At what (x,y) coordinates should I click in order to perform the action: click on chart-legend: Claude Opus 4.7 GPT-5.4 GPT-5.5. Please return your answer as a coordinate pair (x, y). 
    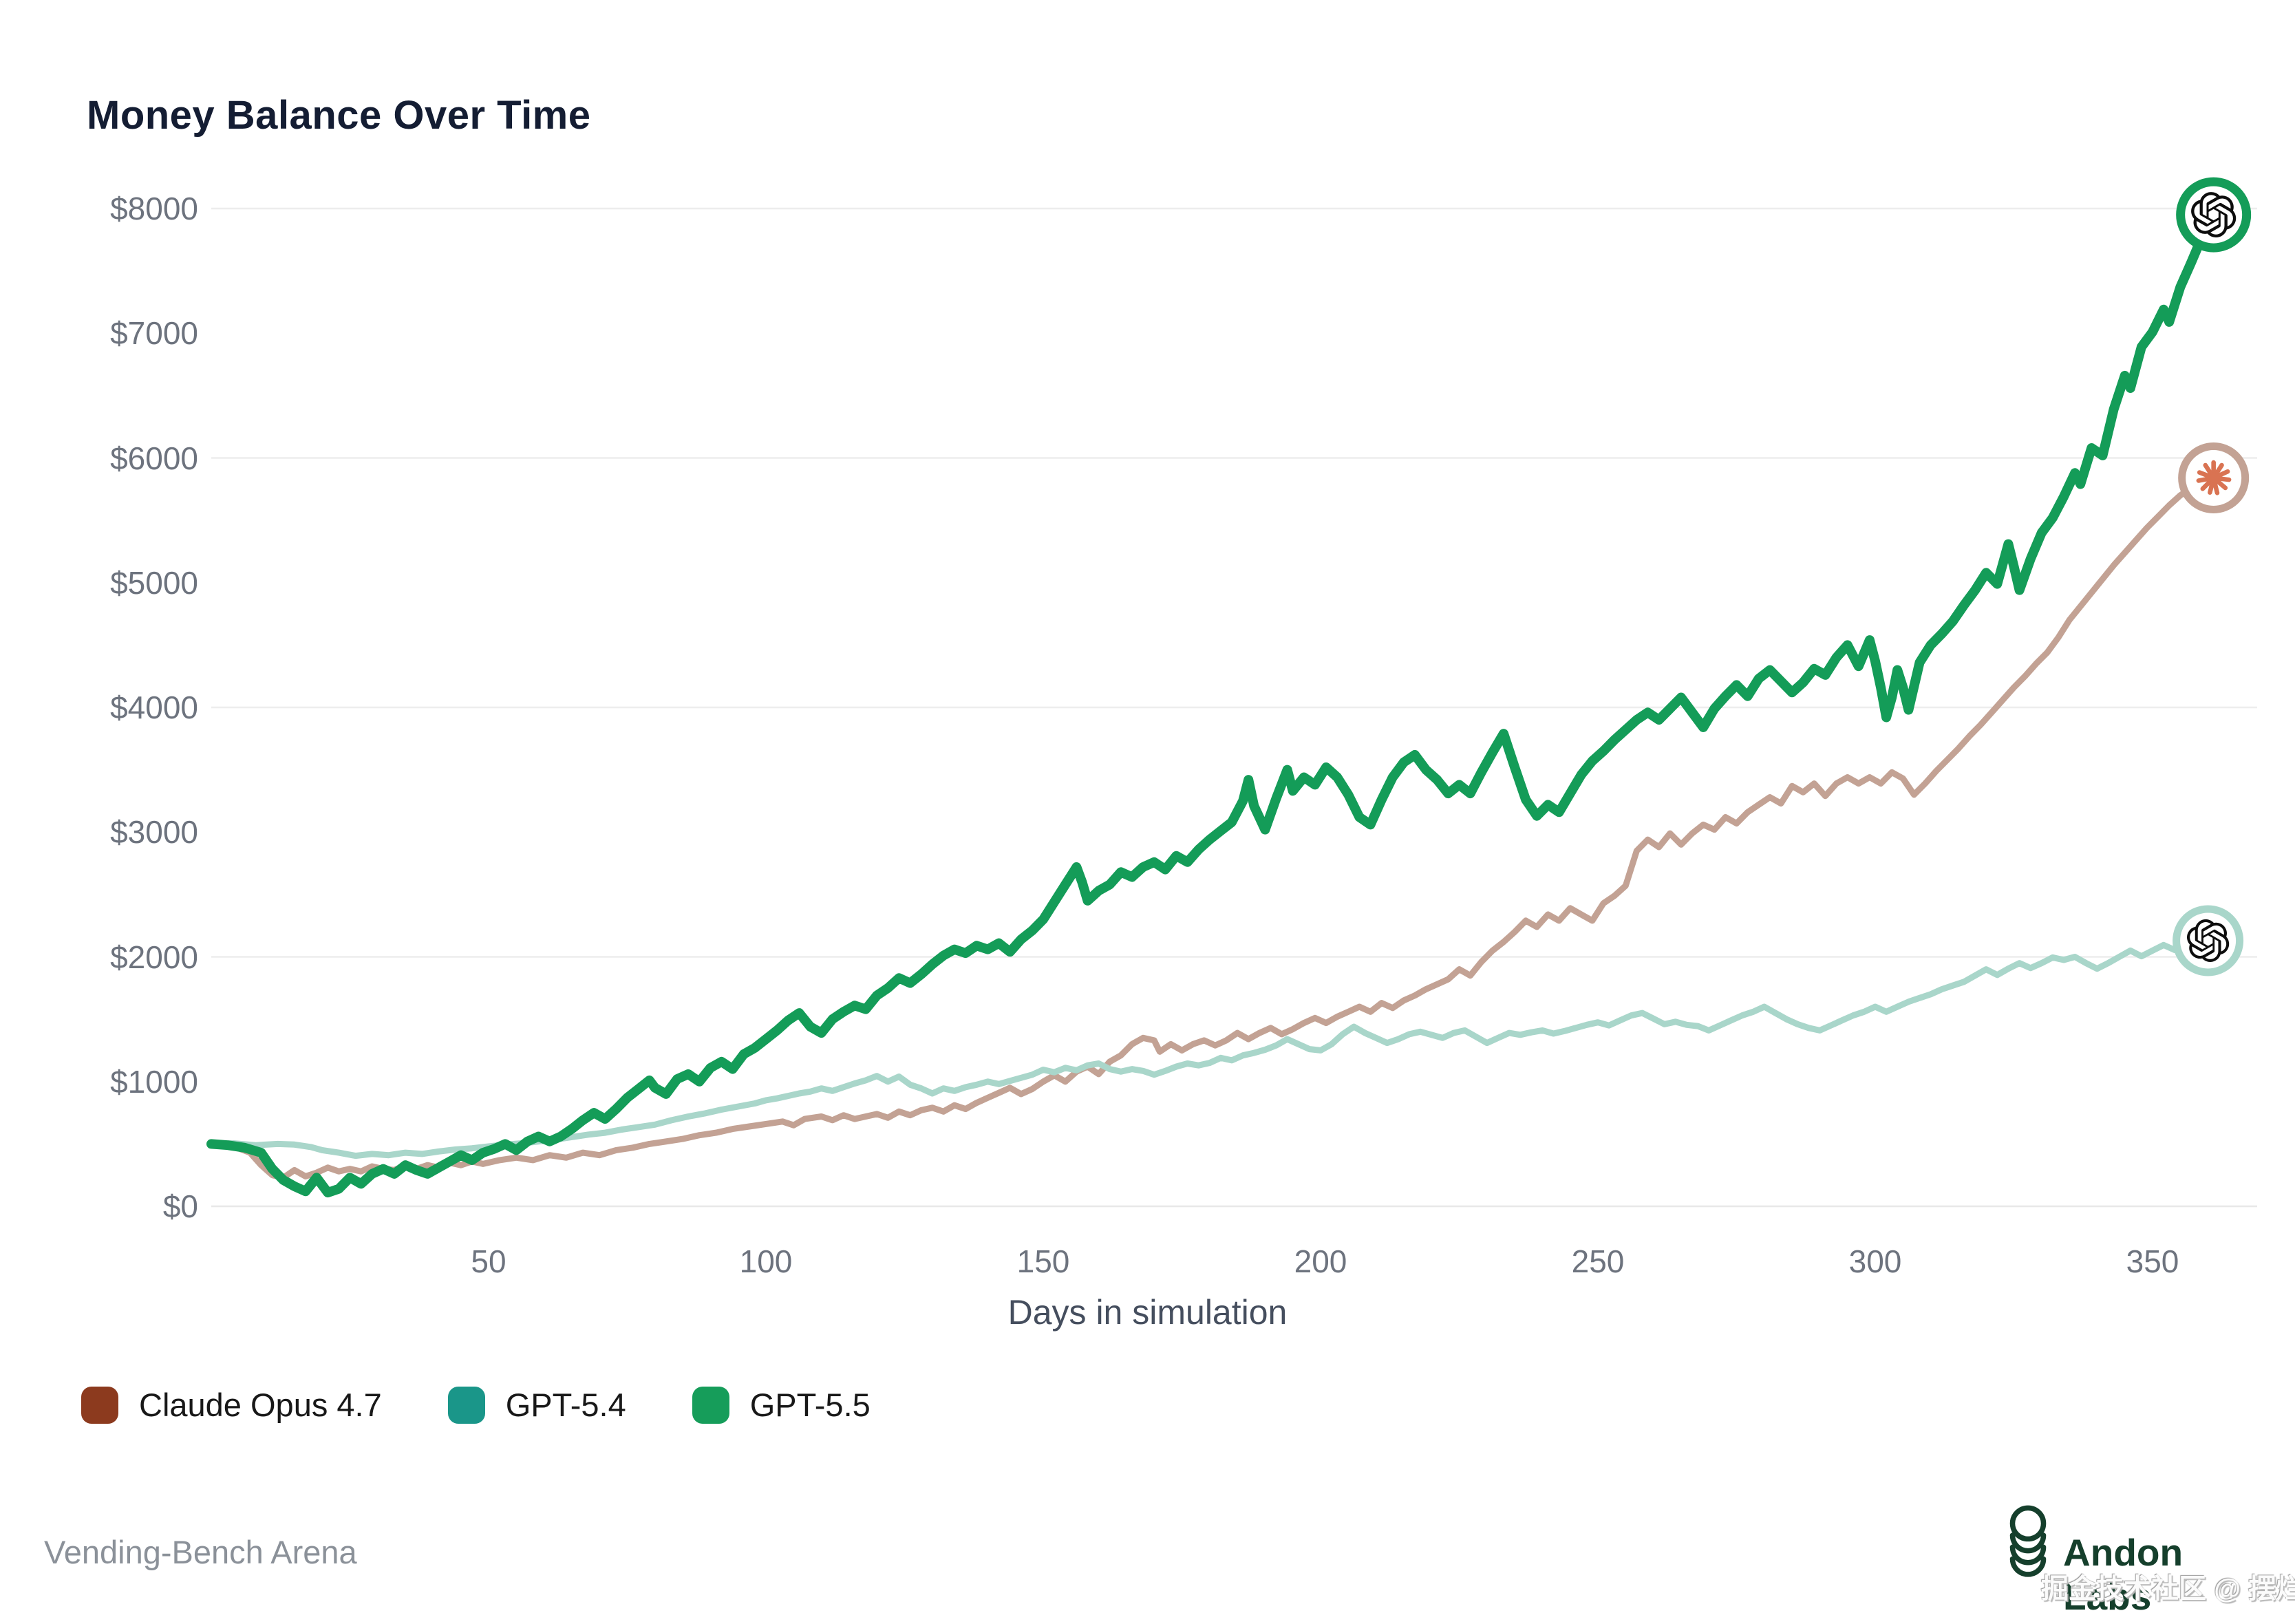
    Looking at the image, I should click on (476, 1405).